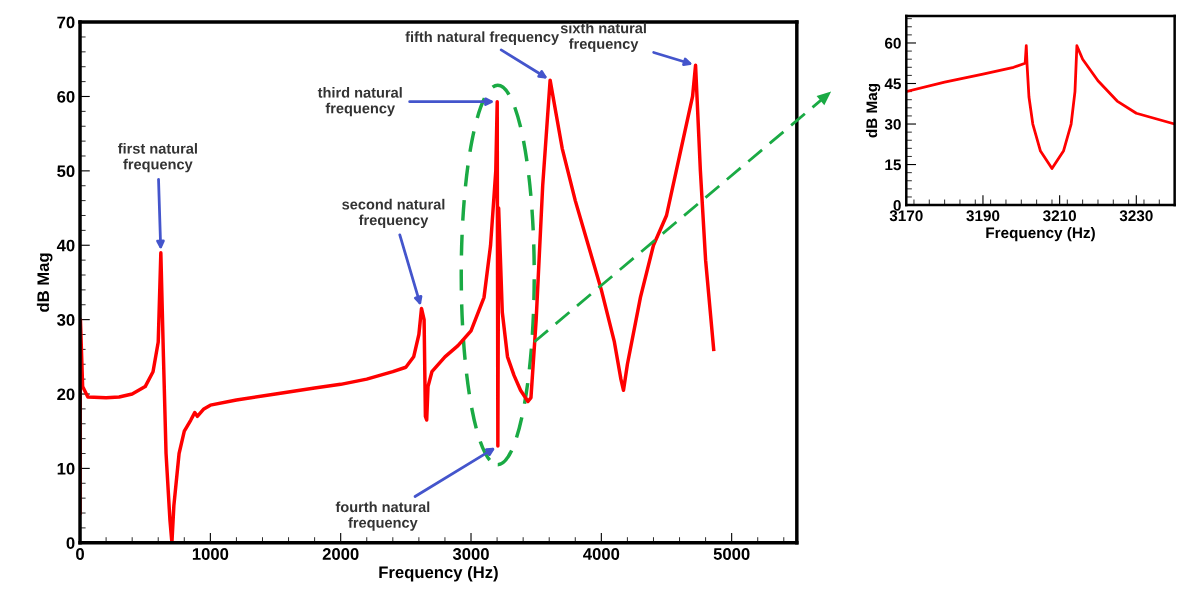 The height and width of the screenshot is (614, 1177). Describe the element at coordinates (65, 245) in the screenshot. I see `y-tick-label: 40` at that location.